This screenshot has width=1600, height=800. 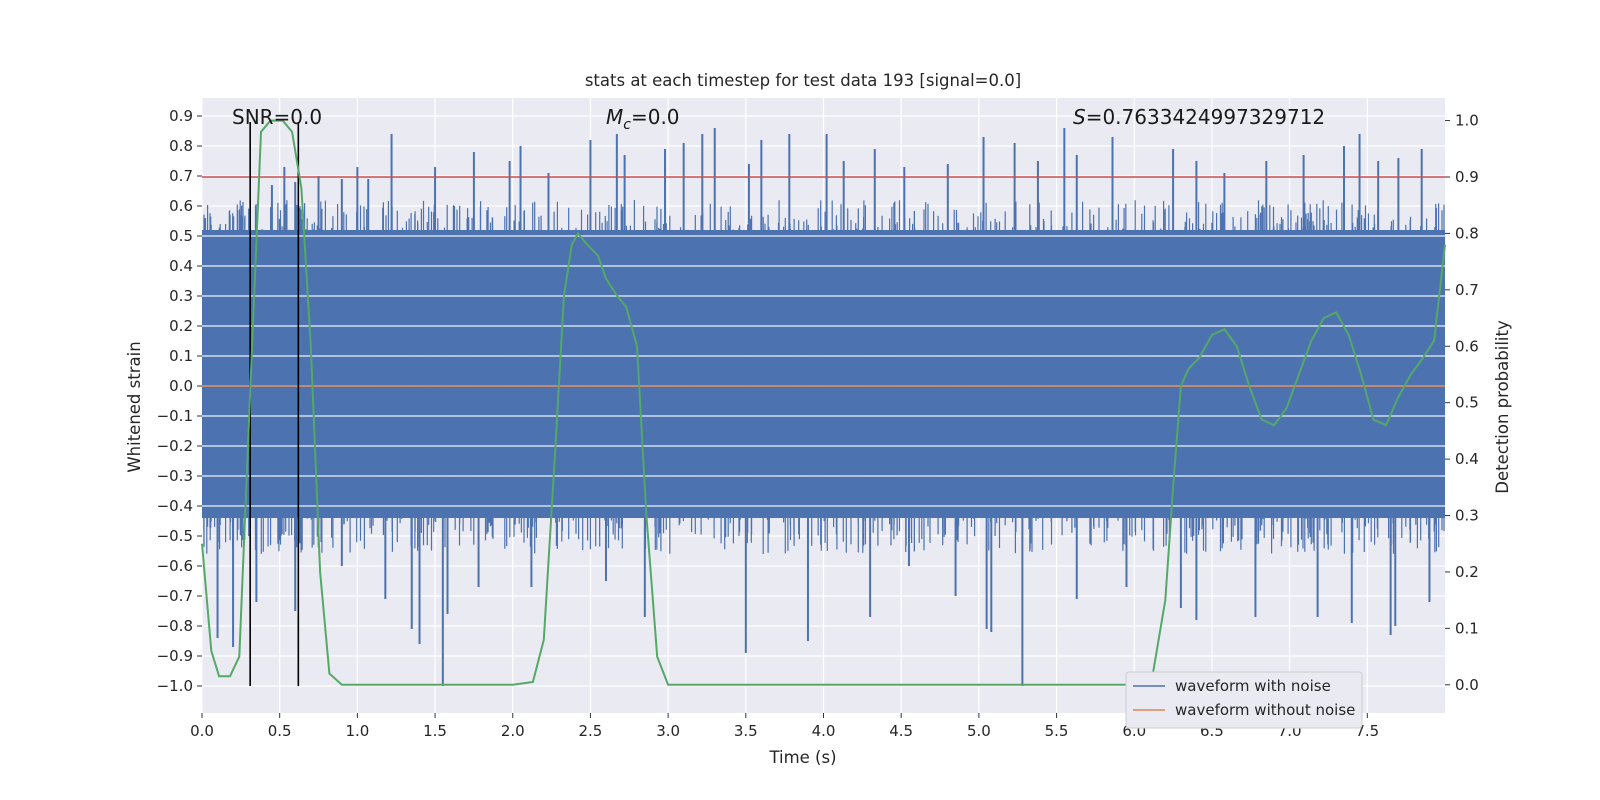 I want to click on x-tick-label: 0.5, so click(x=280, y=731).